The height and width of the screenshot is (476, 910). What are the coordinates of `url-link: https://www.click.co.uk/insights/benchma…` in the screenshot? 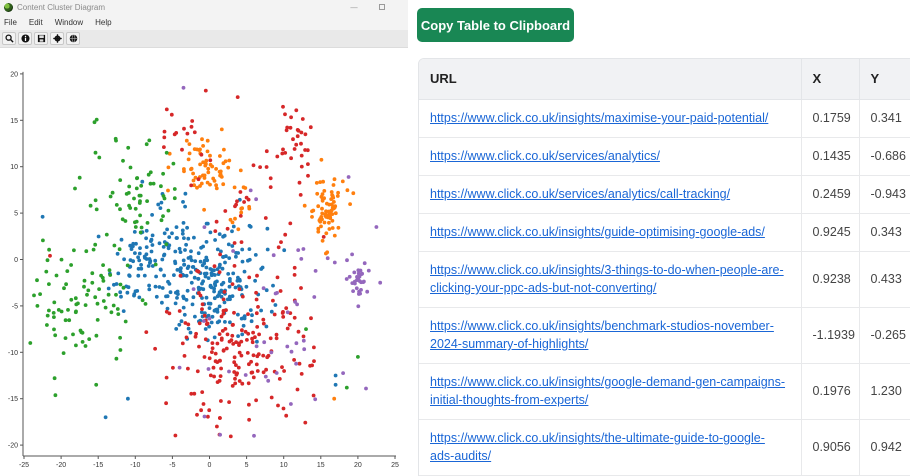 It's located at (602, 335).